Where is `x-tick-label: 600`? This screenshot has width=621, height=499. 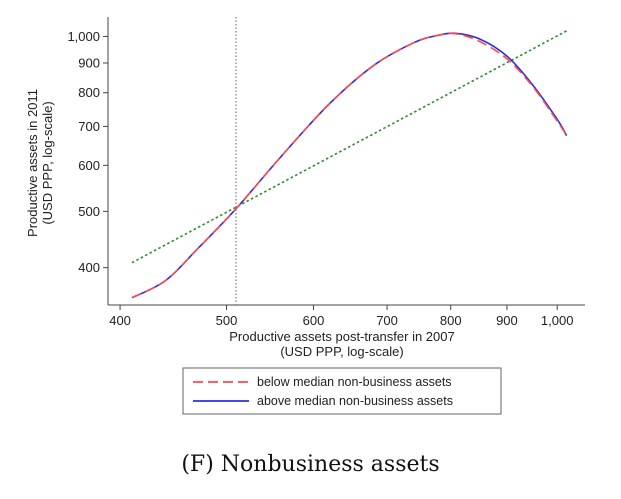 x-tick-label: 600 is located at coordinates (314, 320).